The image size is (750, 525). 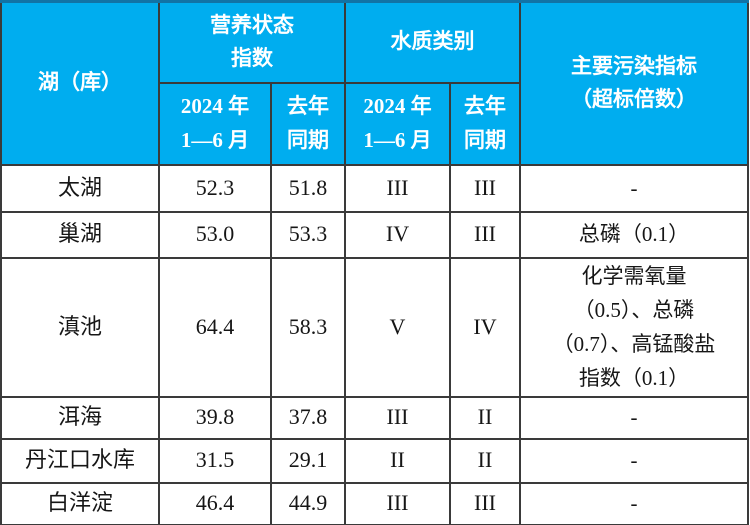 I want to click on tsi-lastyear: 37.8, so click(x=308, y=417).